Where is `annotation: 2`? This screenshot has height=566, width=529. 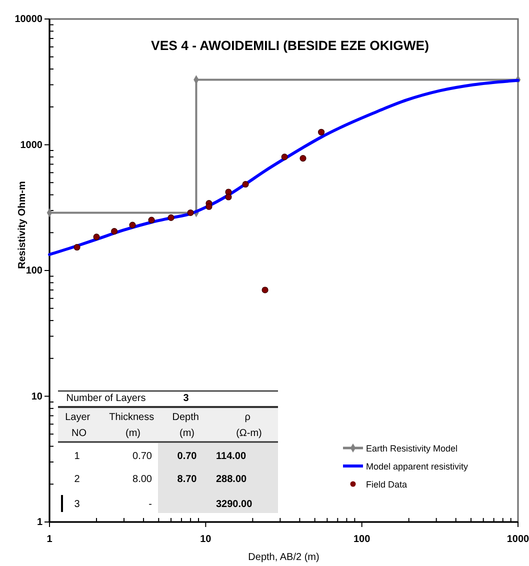 annotation: 2 is located at coordinates (77, 479).